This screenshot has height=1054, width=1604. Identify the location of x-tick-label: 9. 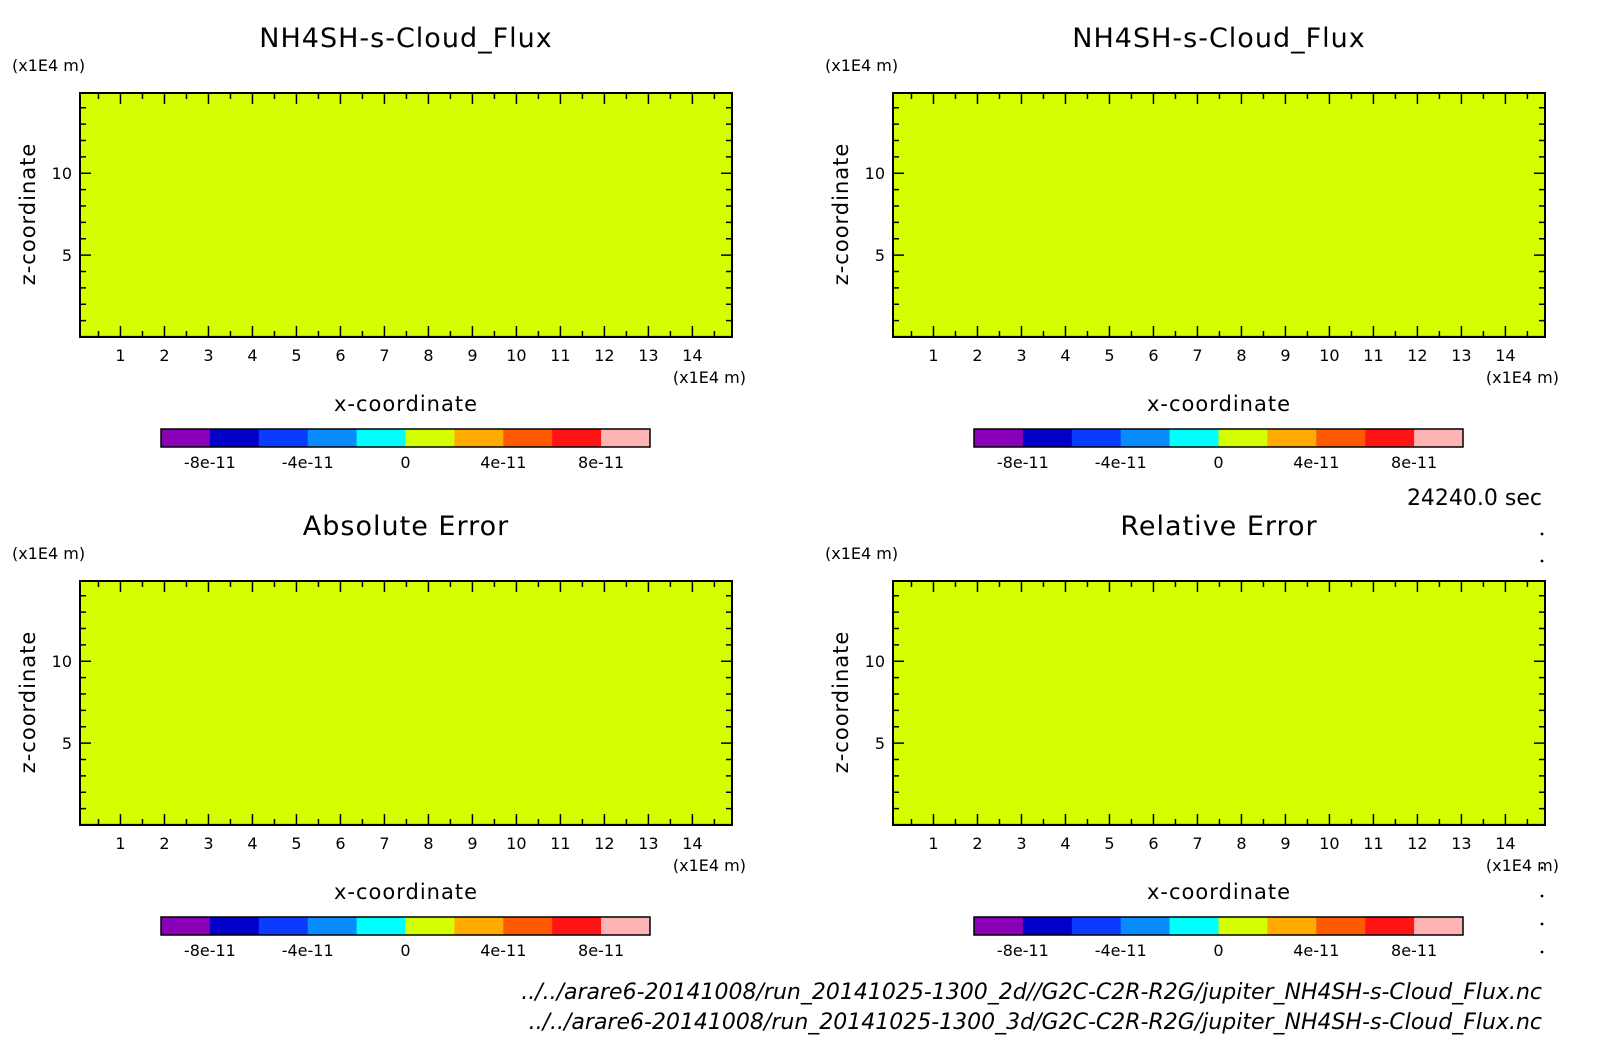
(1285, 843).